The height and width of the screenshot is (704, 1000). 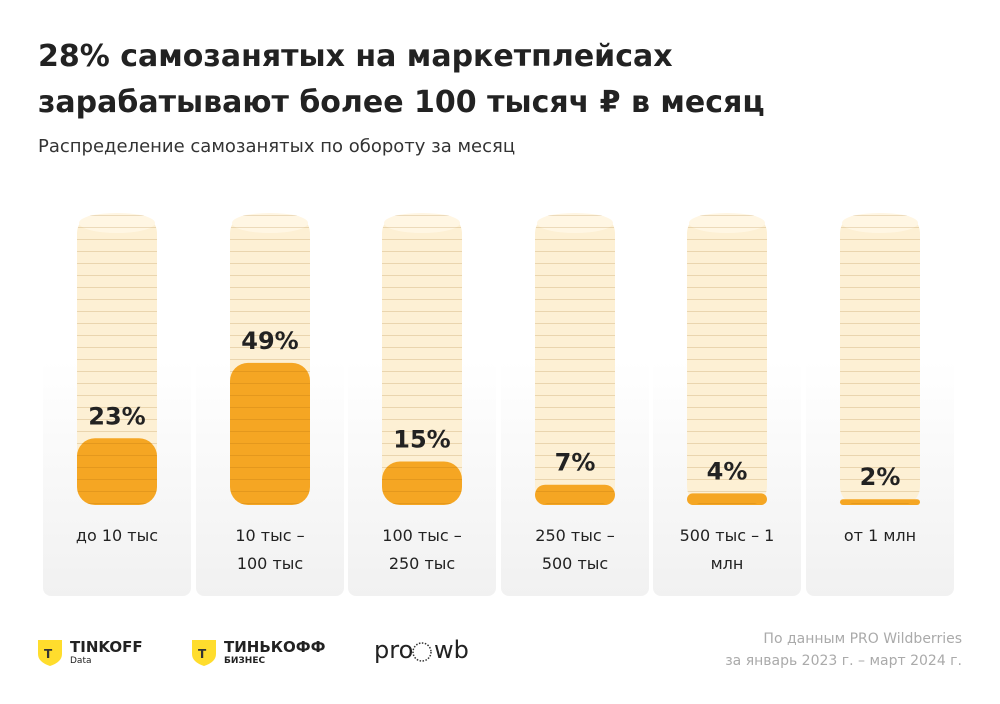 What do you see at coordinates (862, 639) in the screenshot?
I see `source-line: По данным PRO Wildberries` at bounding box center [862, 639].